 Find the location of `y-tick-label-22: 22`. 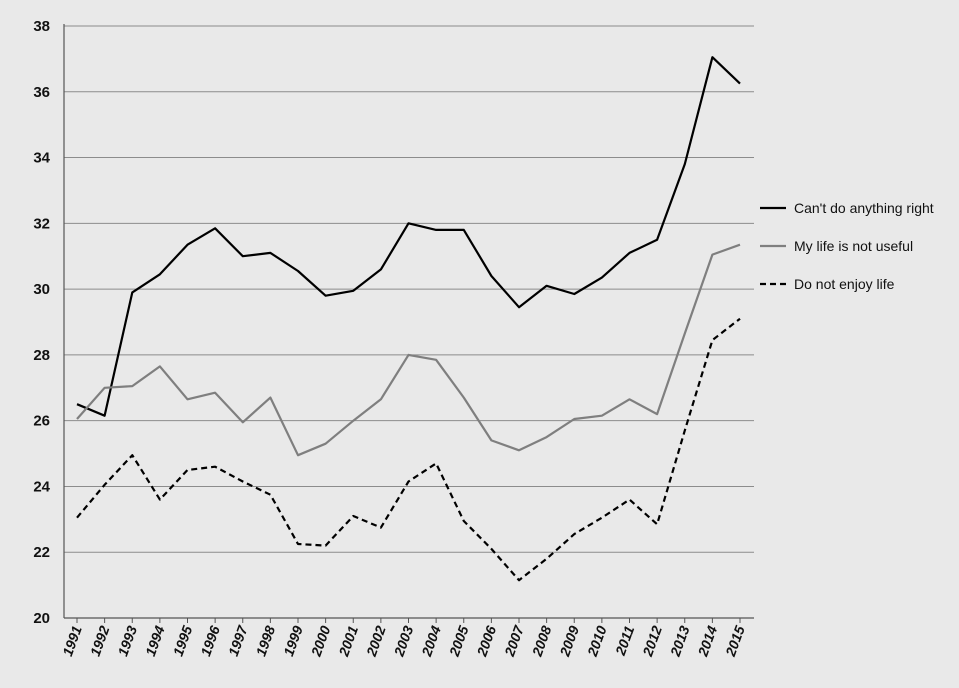

y-tick-label-22: 22 is located at coordinates (41, 552).